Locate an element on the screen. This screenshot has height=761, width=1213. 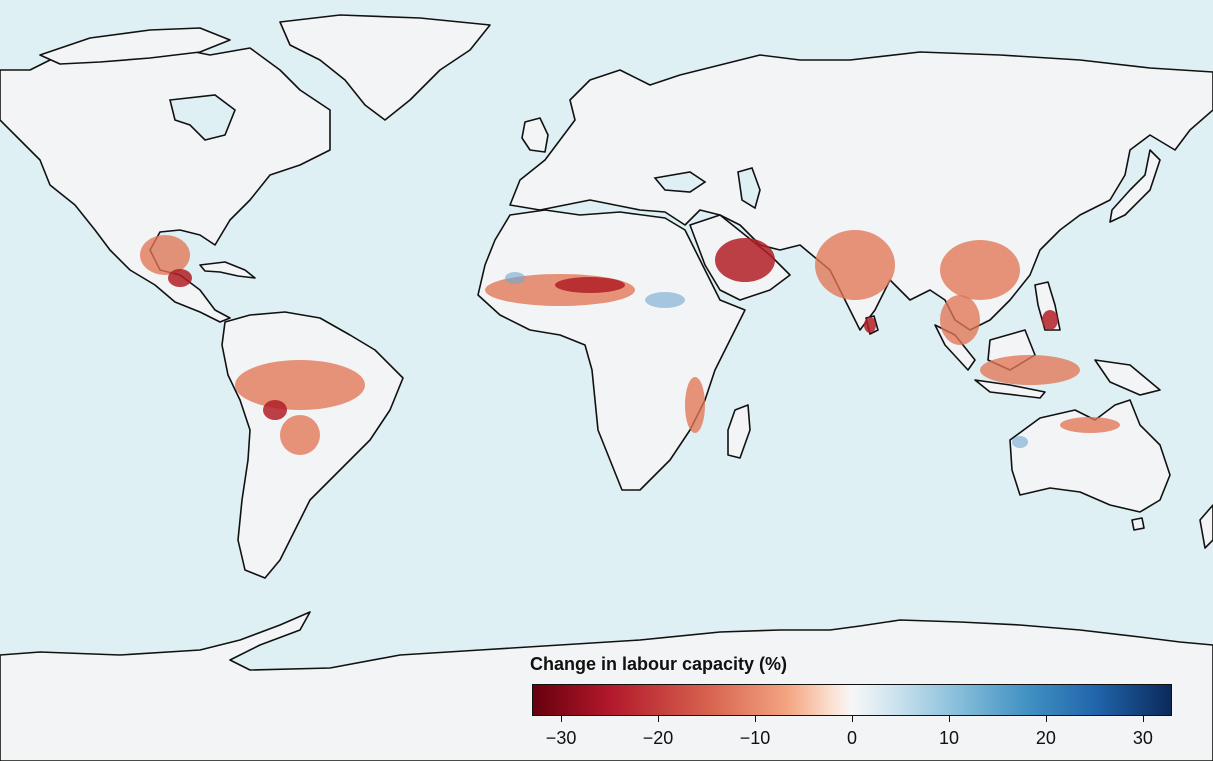
loss-region-bolivia is located at coordinates (275, 410).